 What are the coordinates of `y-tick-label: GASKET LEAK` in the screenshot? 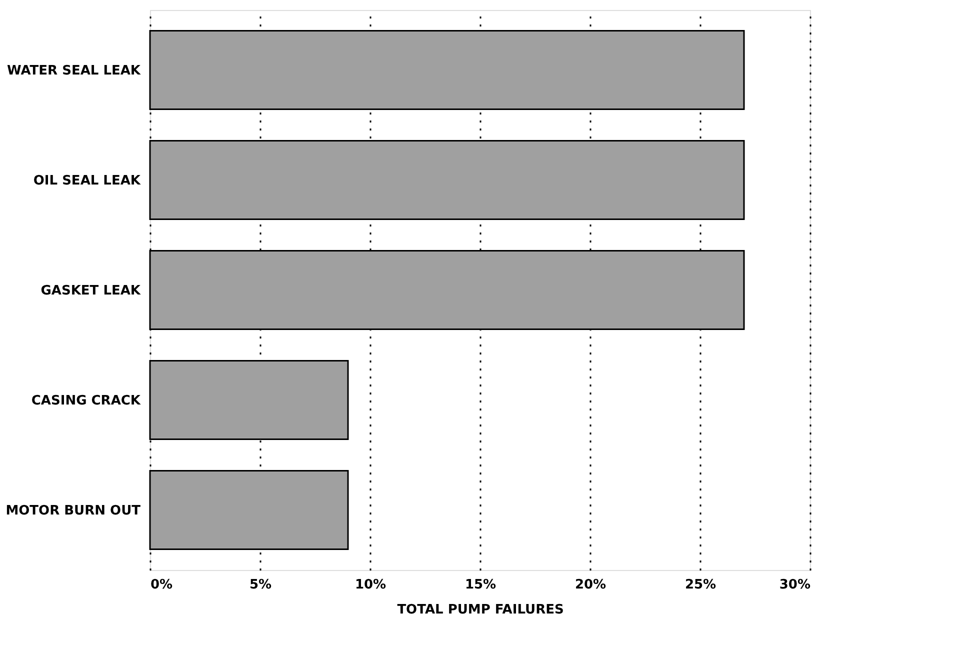 It's located at (91, 291).